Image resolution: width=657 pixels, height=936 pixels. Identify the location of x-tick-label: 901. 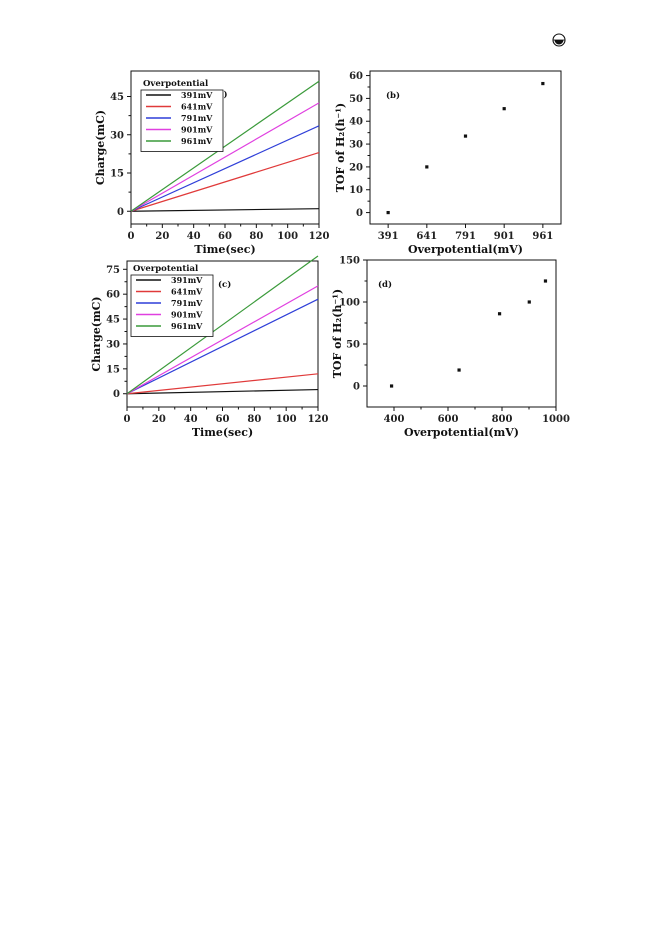
(504, 236).